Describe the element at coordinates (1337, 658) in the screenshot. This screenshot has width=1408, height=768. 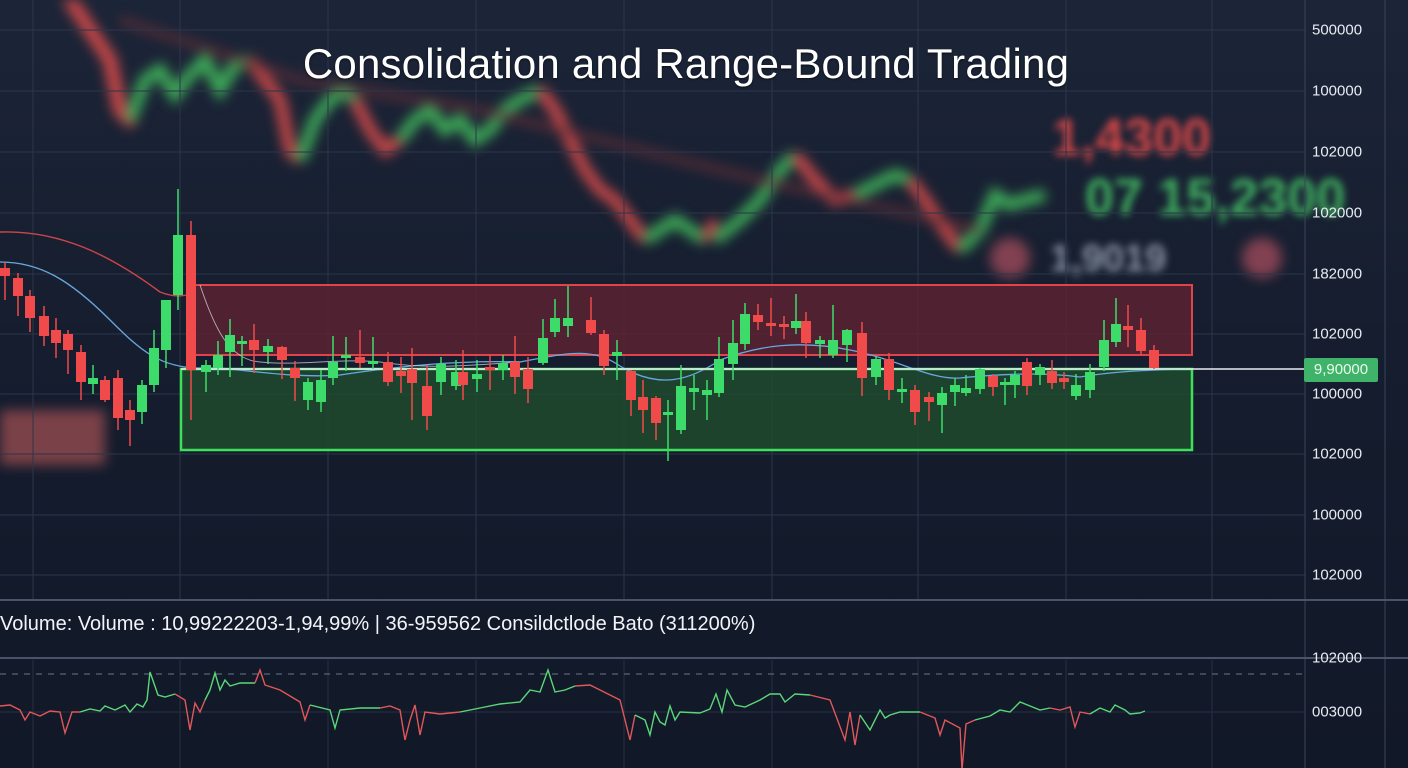
I see `volume-axis-label: 102000` at that location.